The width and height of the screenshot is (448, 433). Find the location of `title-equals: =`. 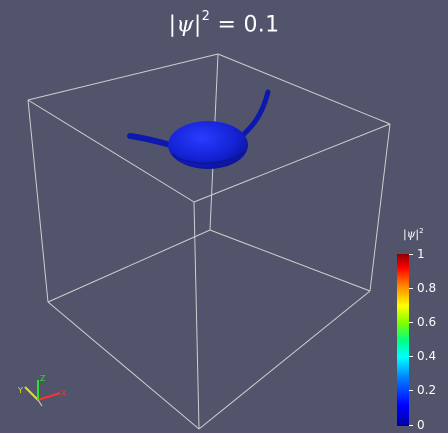

title-equals: = is located at coordinates (227, 25).